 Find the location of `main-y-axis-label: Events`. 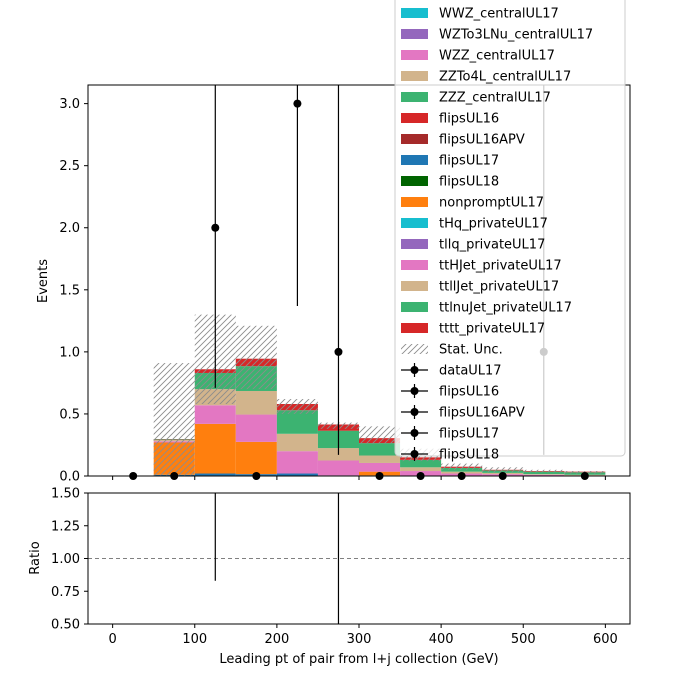

main-y-axis-label: Events is located at coordinates (43, 281).